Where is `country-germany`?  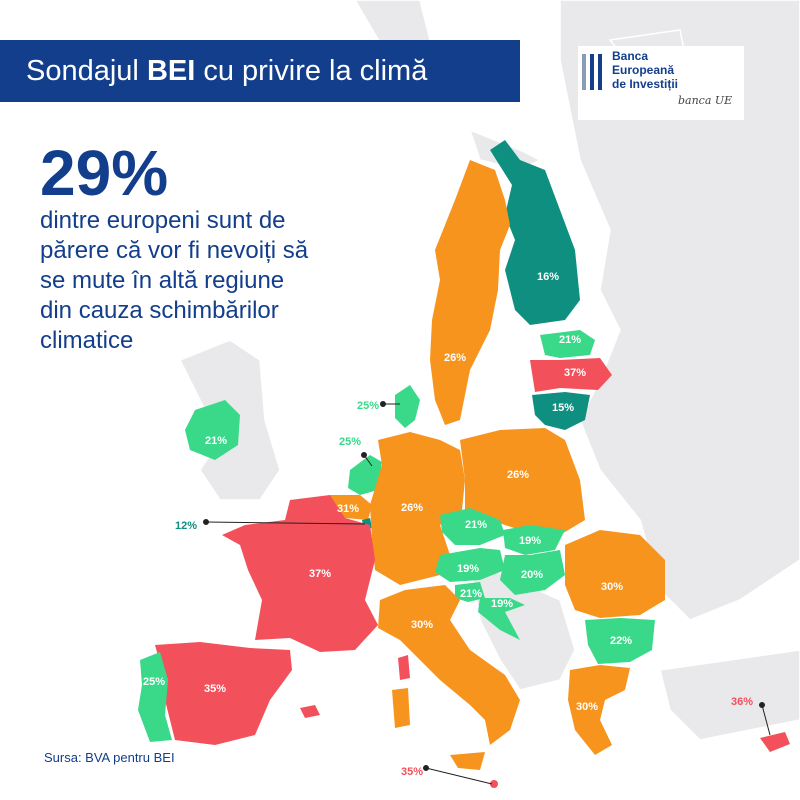 country-germany is located at coordinates (417, 508).